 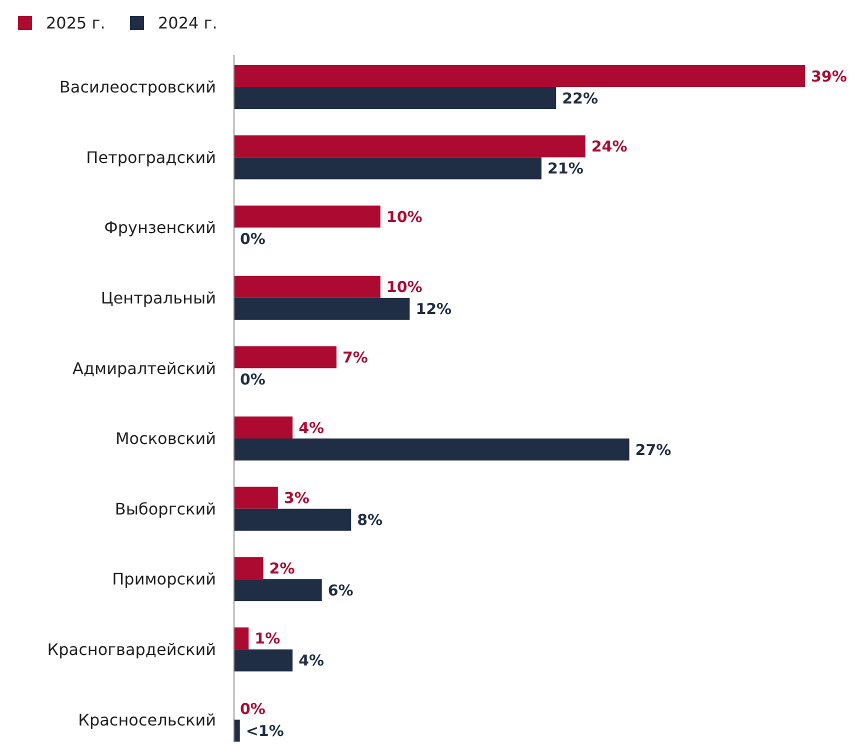 I want to click on y-tick-label: Петроградский, so click(x=151, y=157).